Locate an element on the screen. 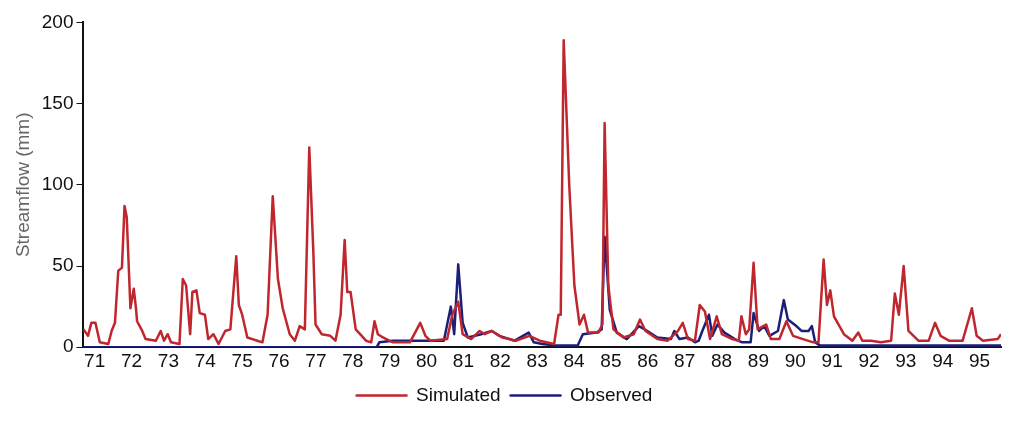 The width and height of the screenshot is (1011, 423). x-tick-label: 89 is located at coordinates (758, 360).